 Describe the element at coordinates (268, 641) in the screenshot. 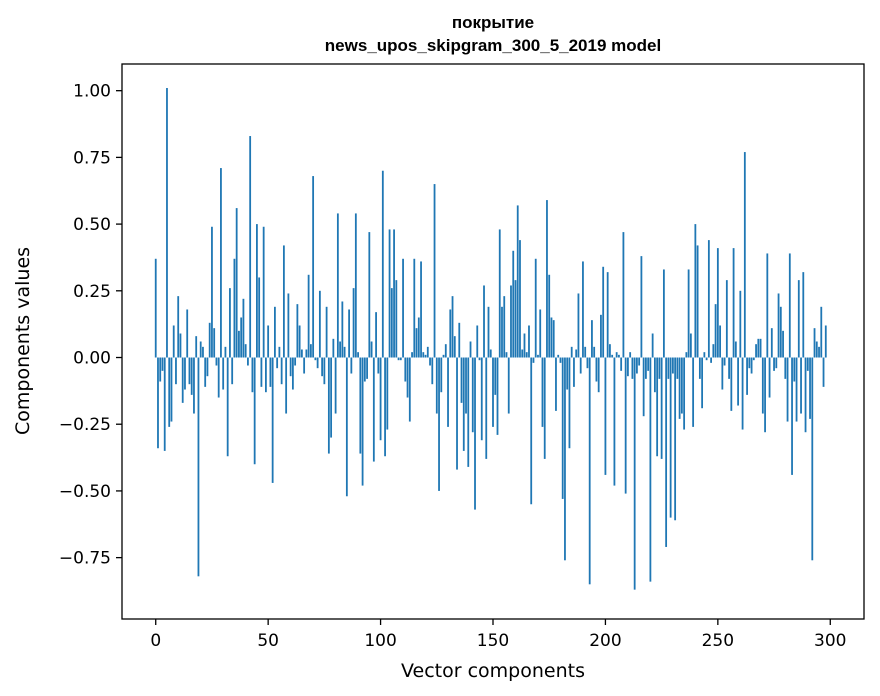

I see `x-tick-label-50: 50` at that location.